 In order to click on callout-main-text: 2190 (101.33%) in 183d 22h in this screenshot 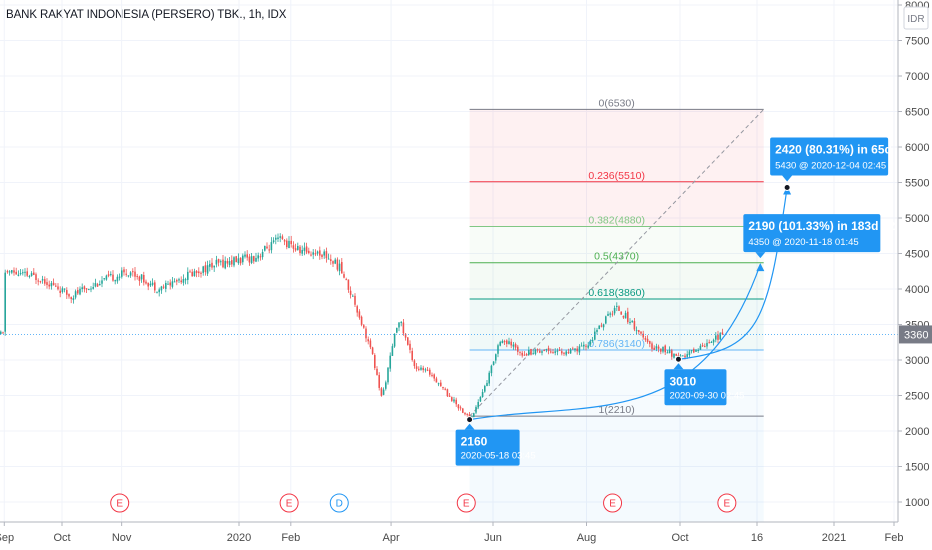, I will do `click(825, 226)`.